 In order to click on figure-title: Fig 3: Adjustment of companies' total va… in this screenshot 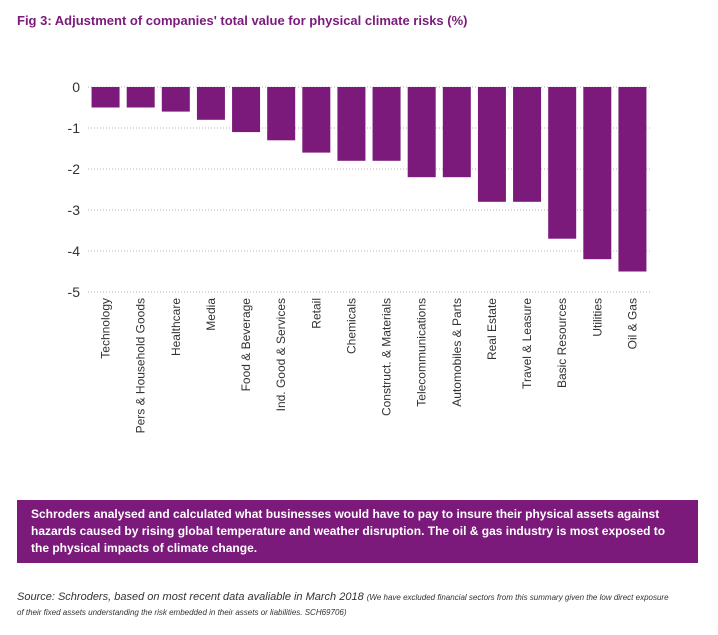, I will do `click(242, 20)`.